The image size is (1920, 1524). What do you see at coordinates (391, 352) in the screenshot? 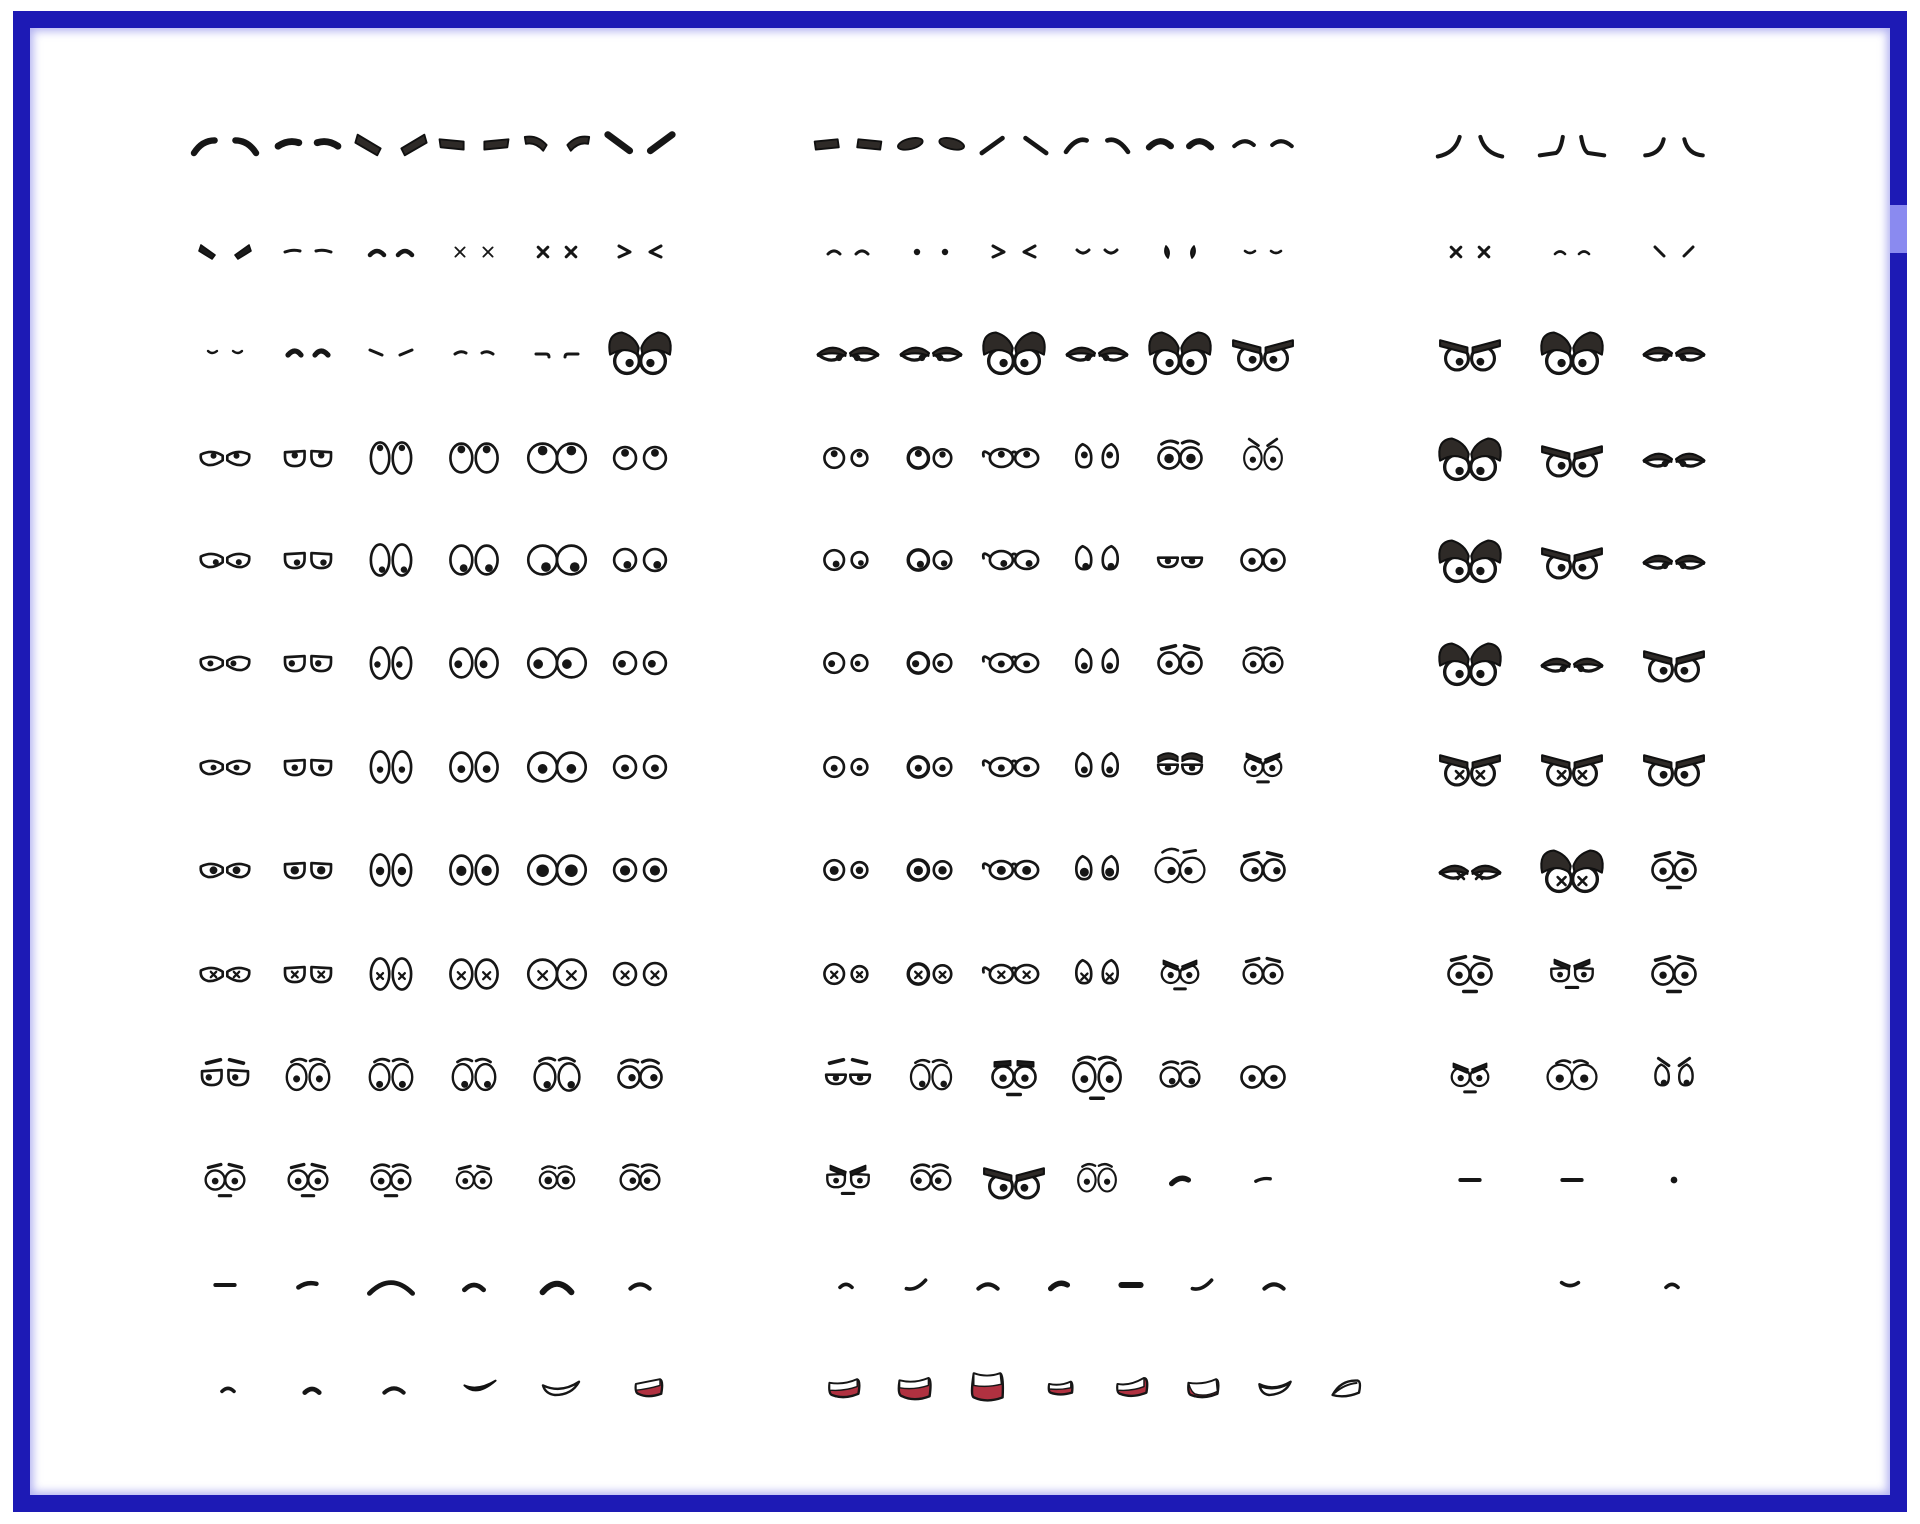
I see `sprite-mark-slantdash` at bounding box center [391, 352].